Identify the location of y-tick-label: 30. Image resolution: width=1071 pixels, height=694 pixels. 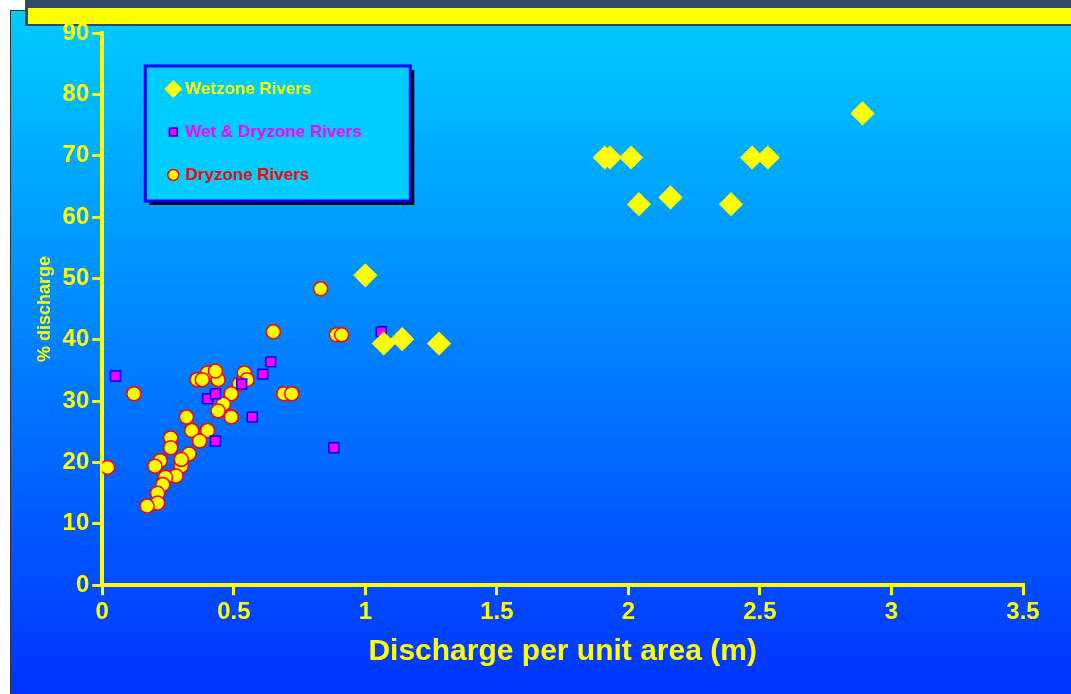
(76, 399).